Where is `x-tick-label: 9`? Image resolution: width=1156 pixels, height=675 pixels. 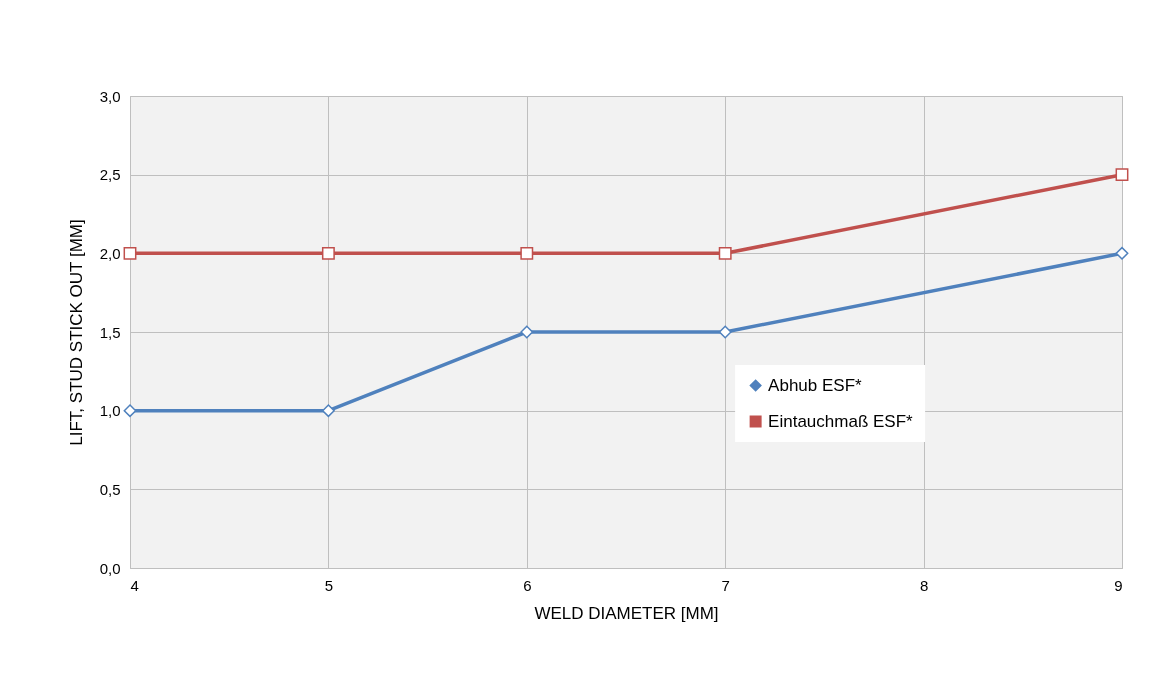 x-tick-label: 9 is located at coordinates (1118, 585).